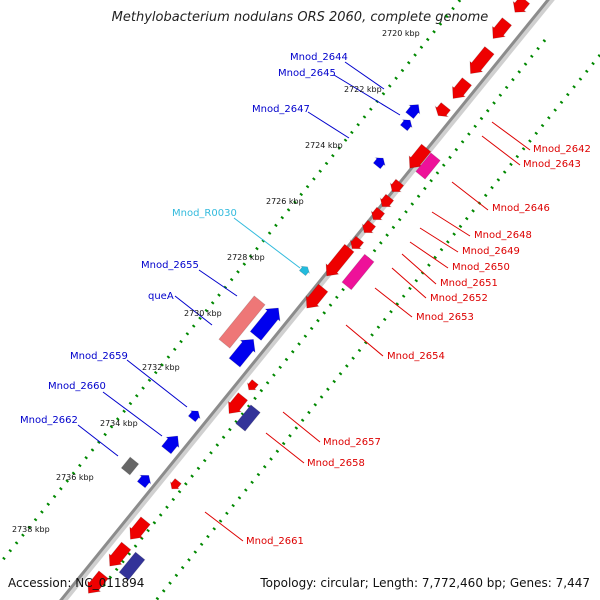  I want to click on gene-label: Mnod_2657, so click(352, 442).